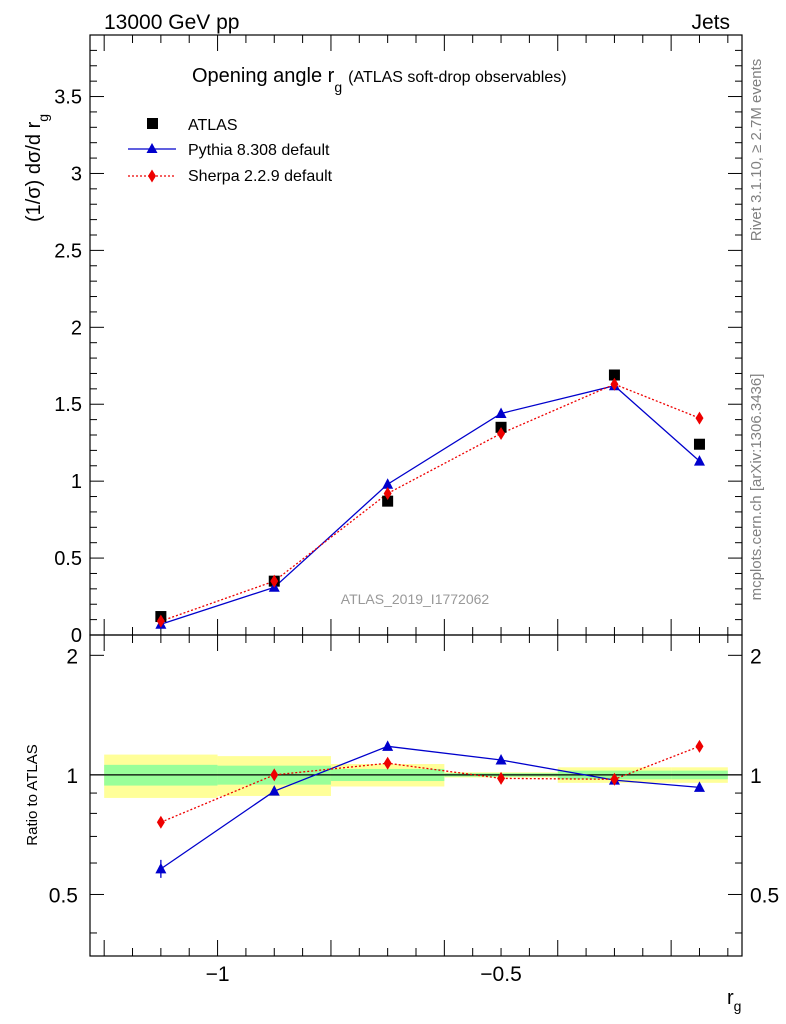 The width and height of the screenshot is (786, 1024). What do you see at coordinates (68, 98) in the screenshot?
I see `main-y-tick-label: 3.5` at bounding box center [68, 98].